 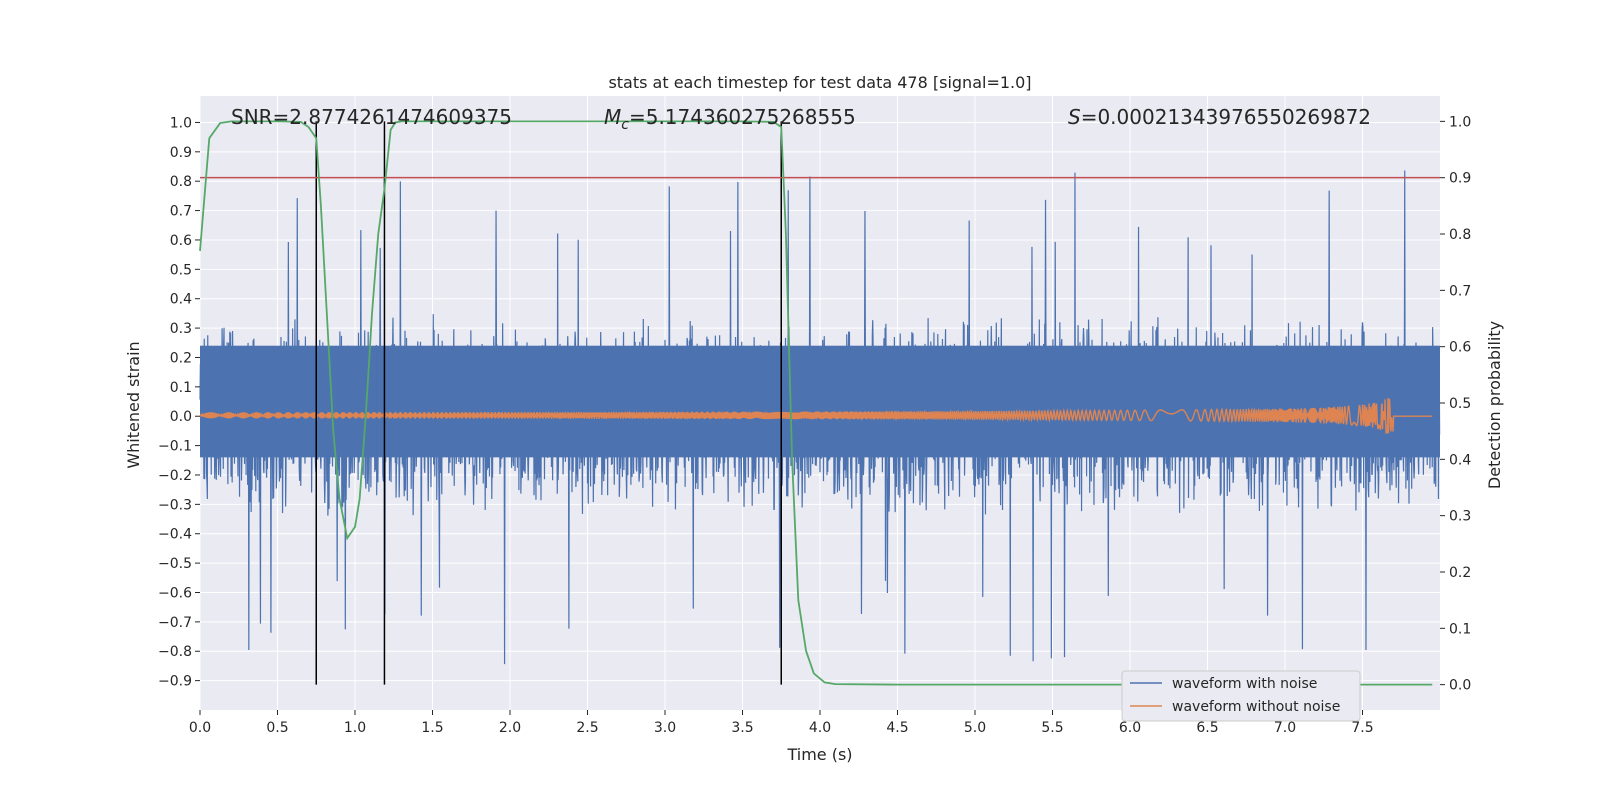 I want to click on y-left-tick-label-14: −0.4, so click(x=175, y=535).